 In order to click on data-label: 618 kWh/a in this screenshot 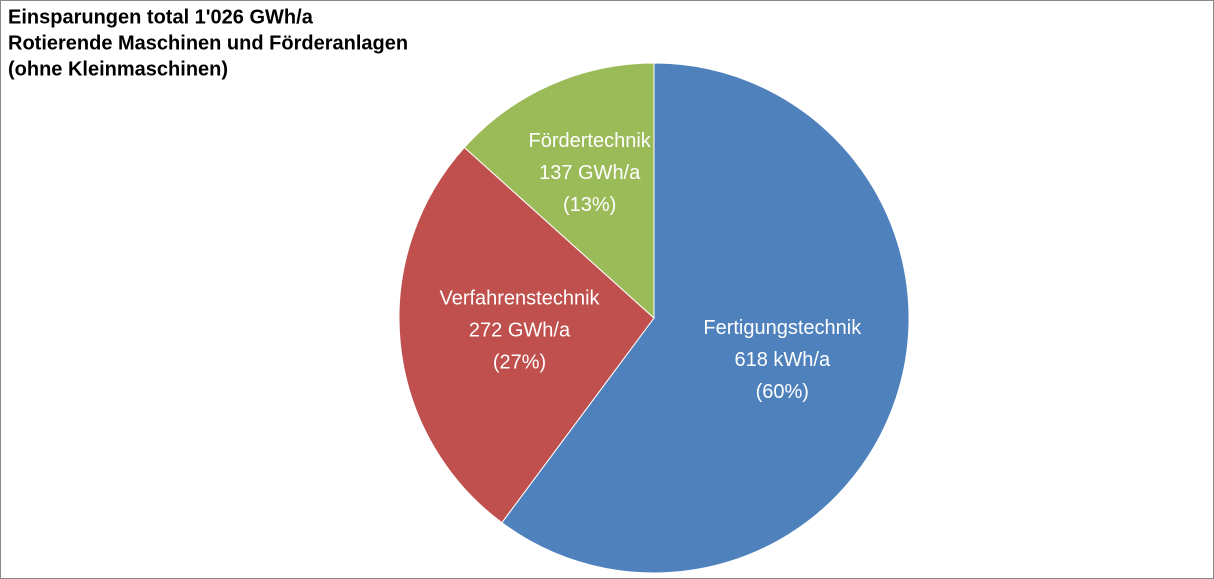, I will do `click(782, 360)`.